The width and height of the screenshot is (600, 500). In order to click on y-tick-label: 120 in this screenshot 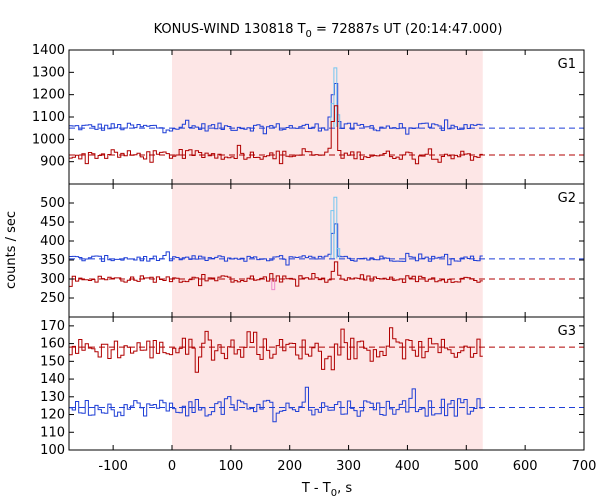, I will do `click(52, 415)`.